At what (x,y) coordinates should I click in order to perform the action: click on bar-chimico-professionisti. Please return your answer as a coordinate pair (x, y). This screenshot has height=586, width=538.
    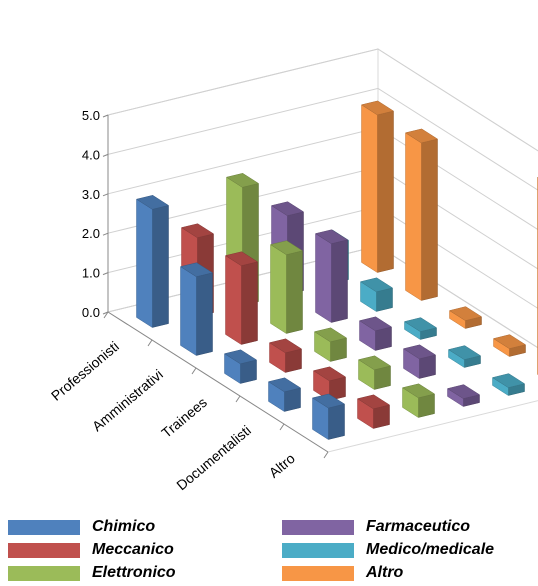
    Looking at the image, I should click on (153, 261).